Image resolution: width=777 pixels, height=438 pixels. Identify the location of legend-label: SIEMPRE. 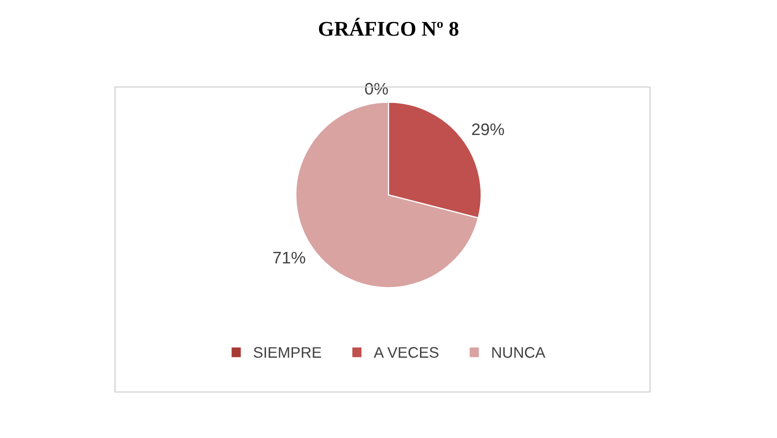
(288, 352).